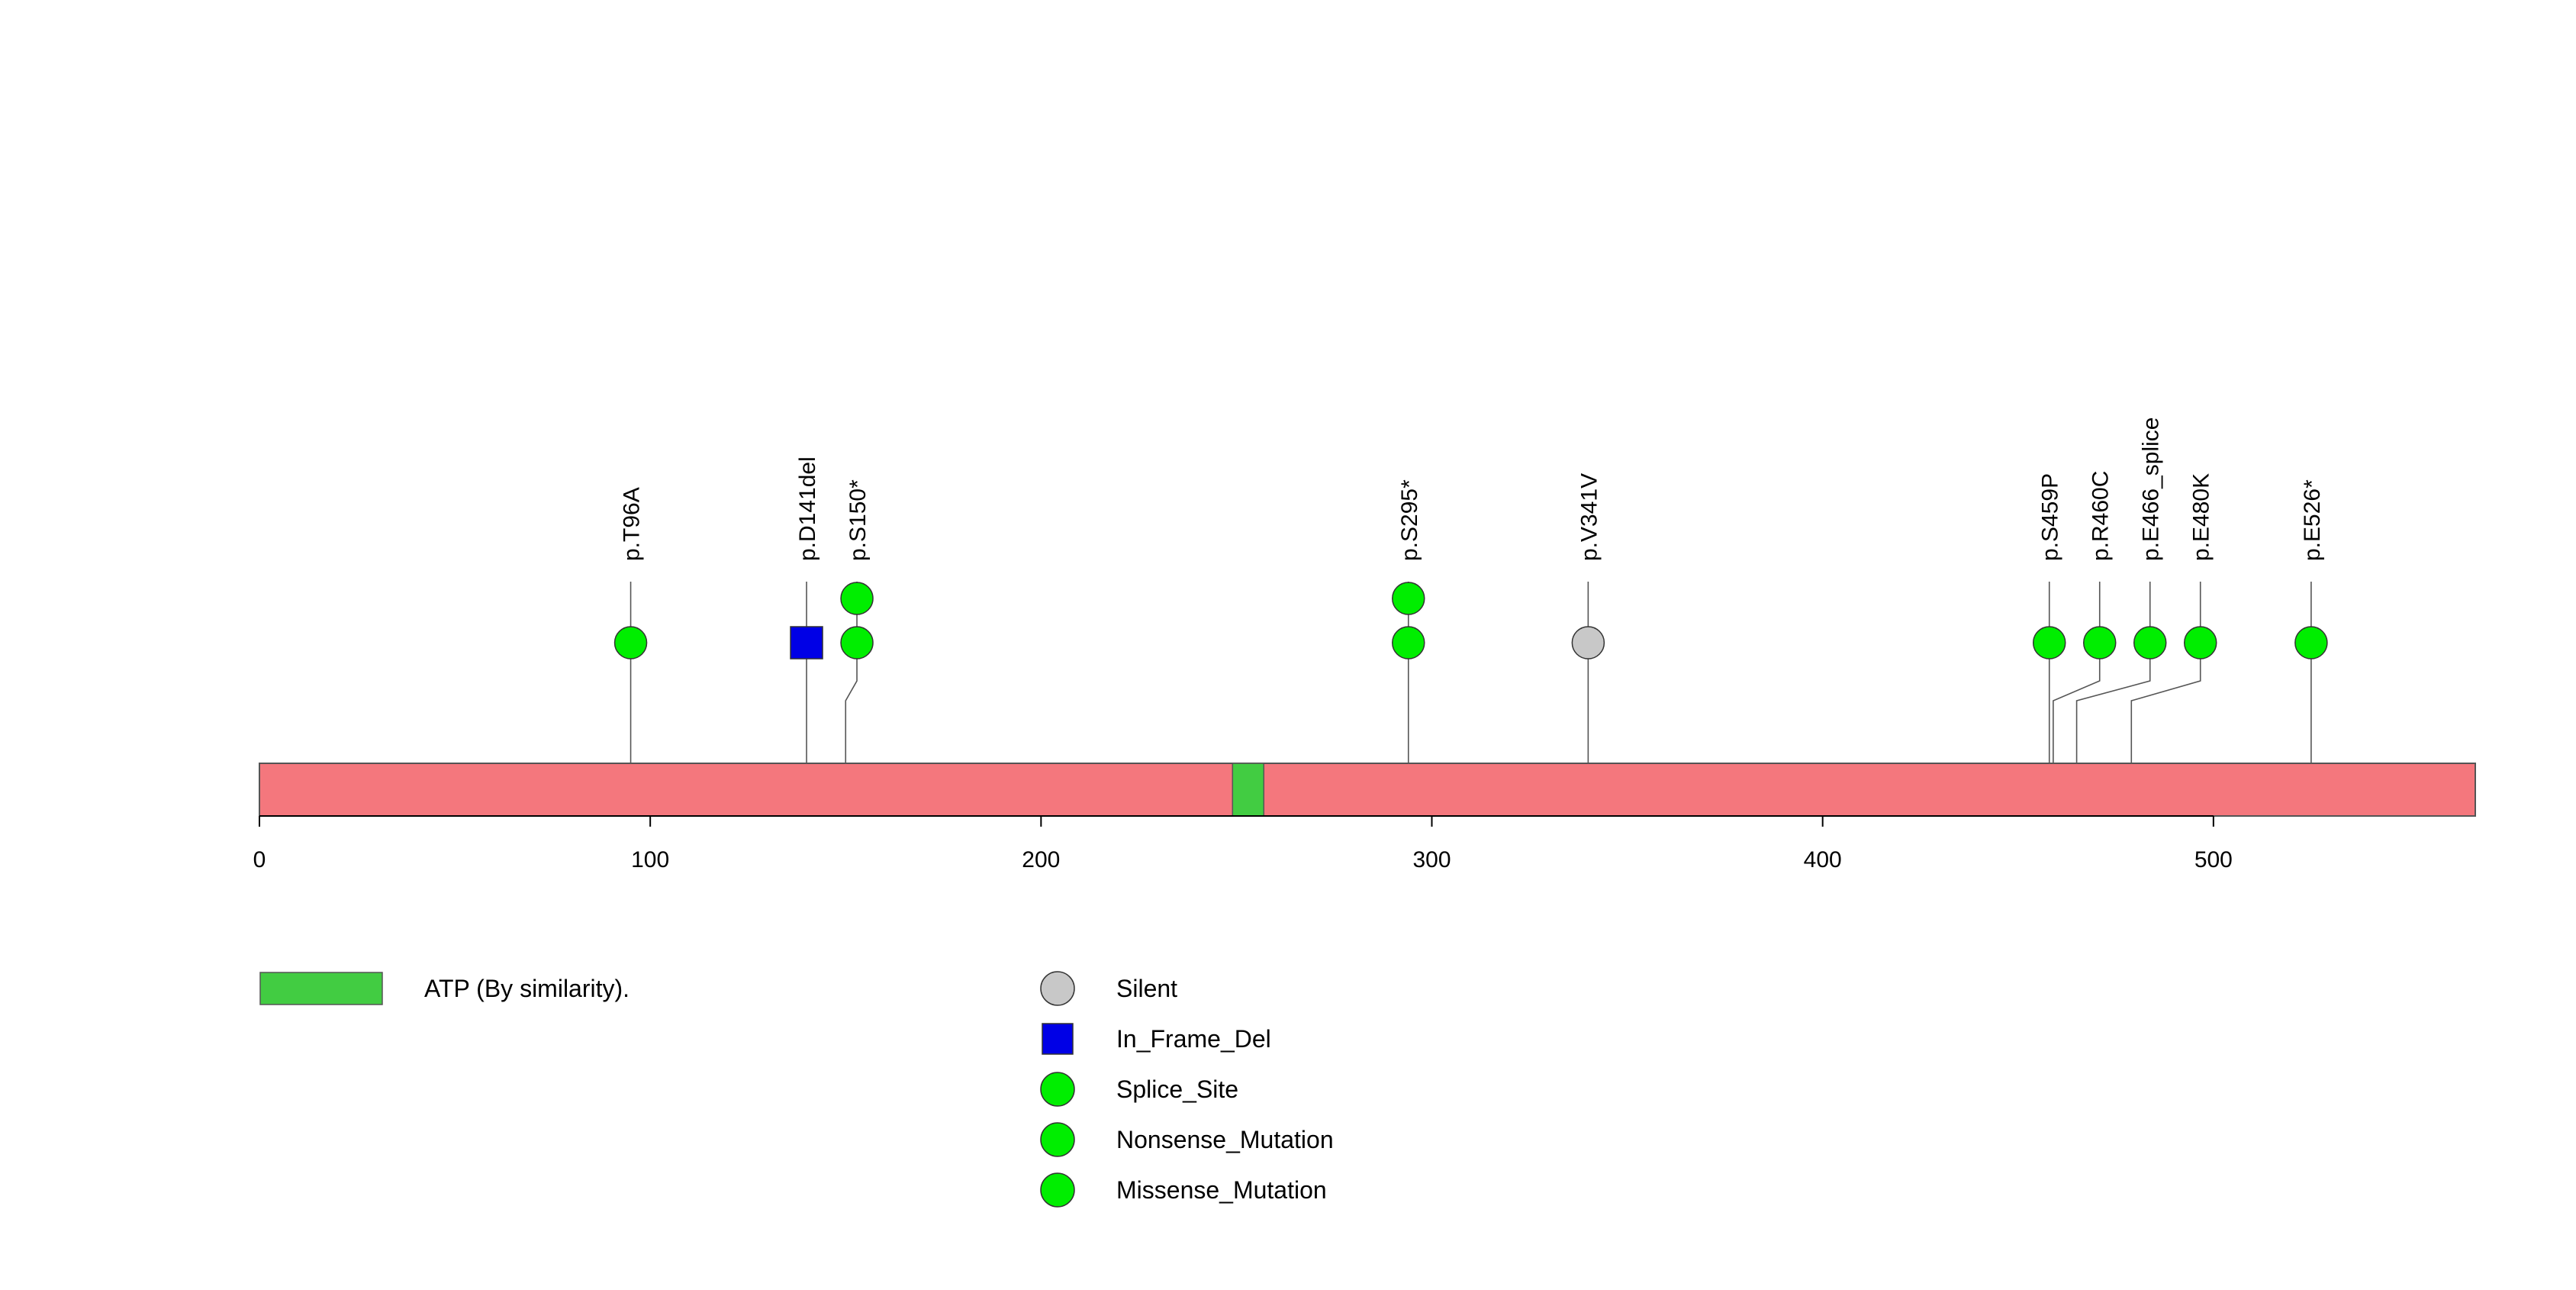 The image size is (2576, 1290). What do you see at coordinates (1431, 860) in the screenshot?
I see `x-tick-label-3: 300` at bounding box center [1431, 860].